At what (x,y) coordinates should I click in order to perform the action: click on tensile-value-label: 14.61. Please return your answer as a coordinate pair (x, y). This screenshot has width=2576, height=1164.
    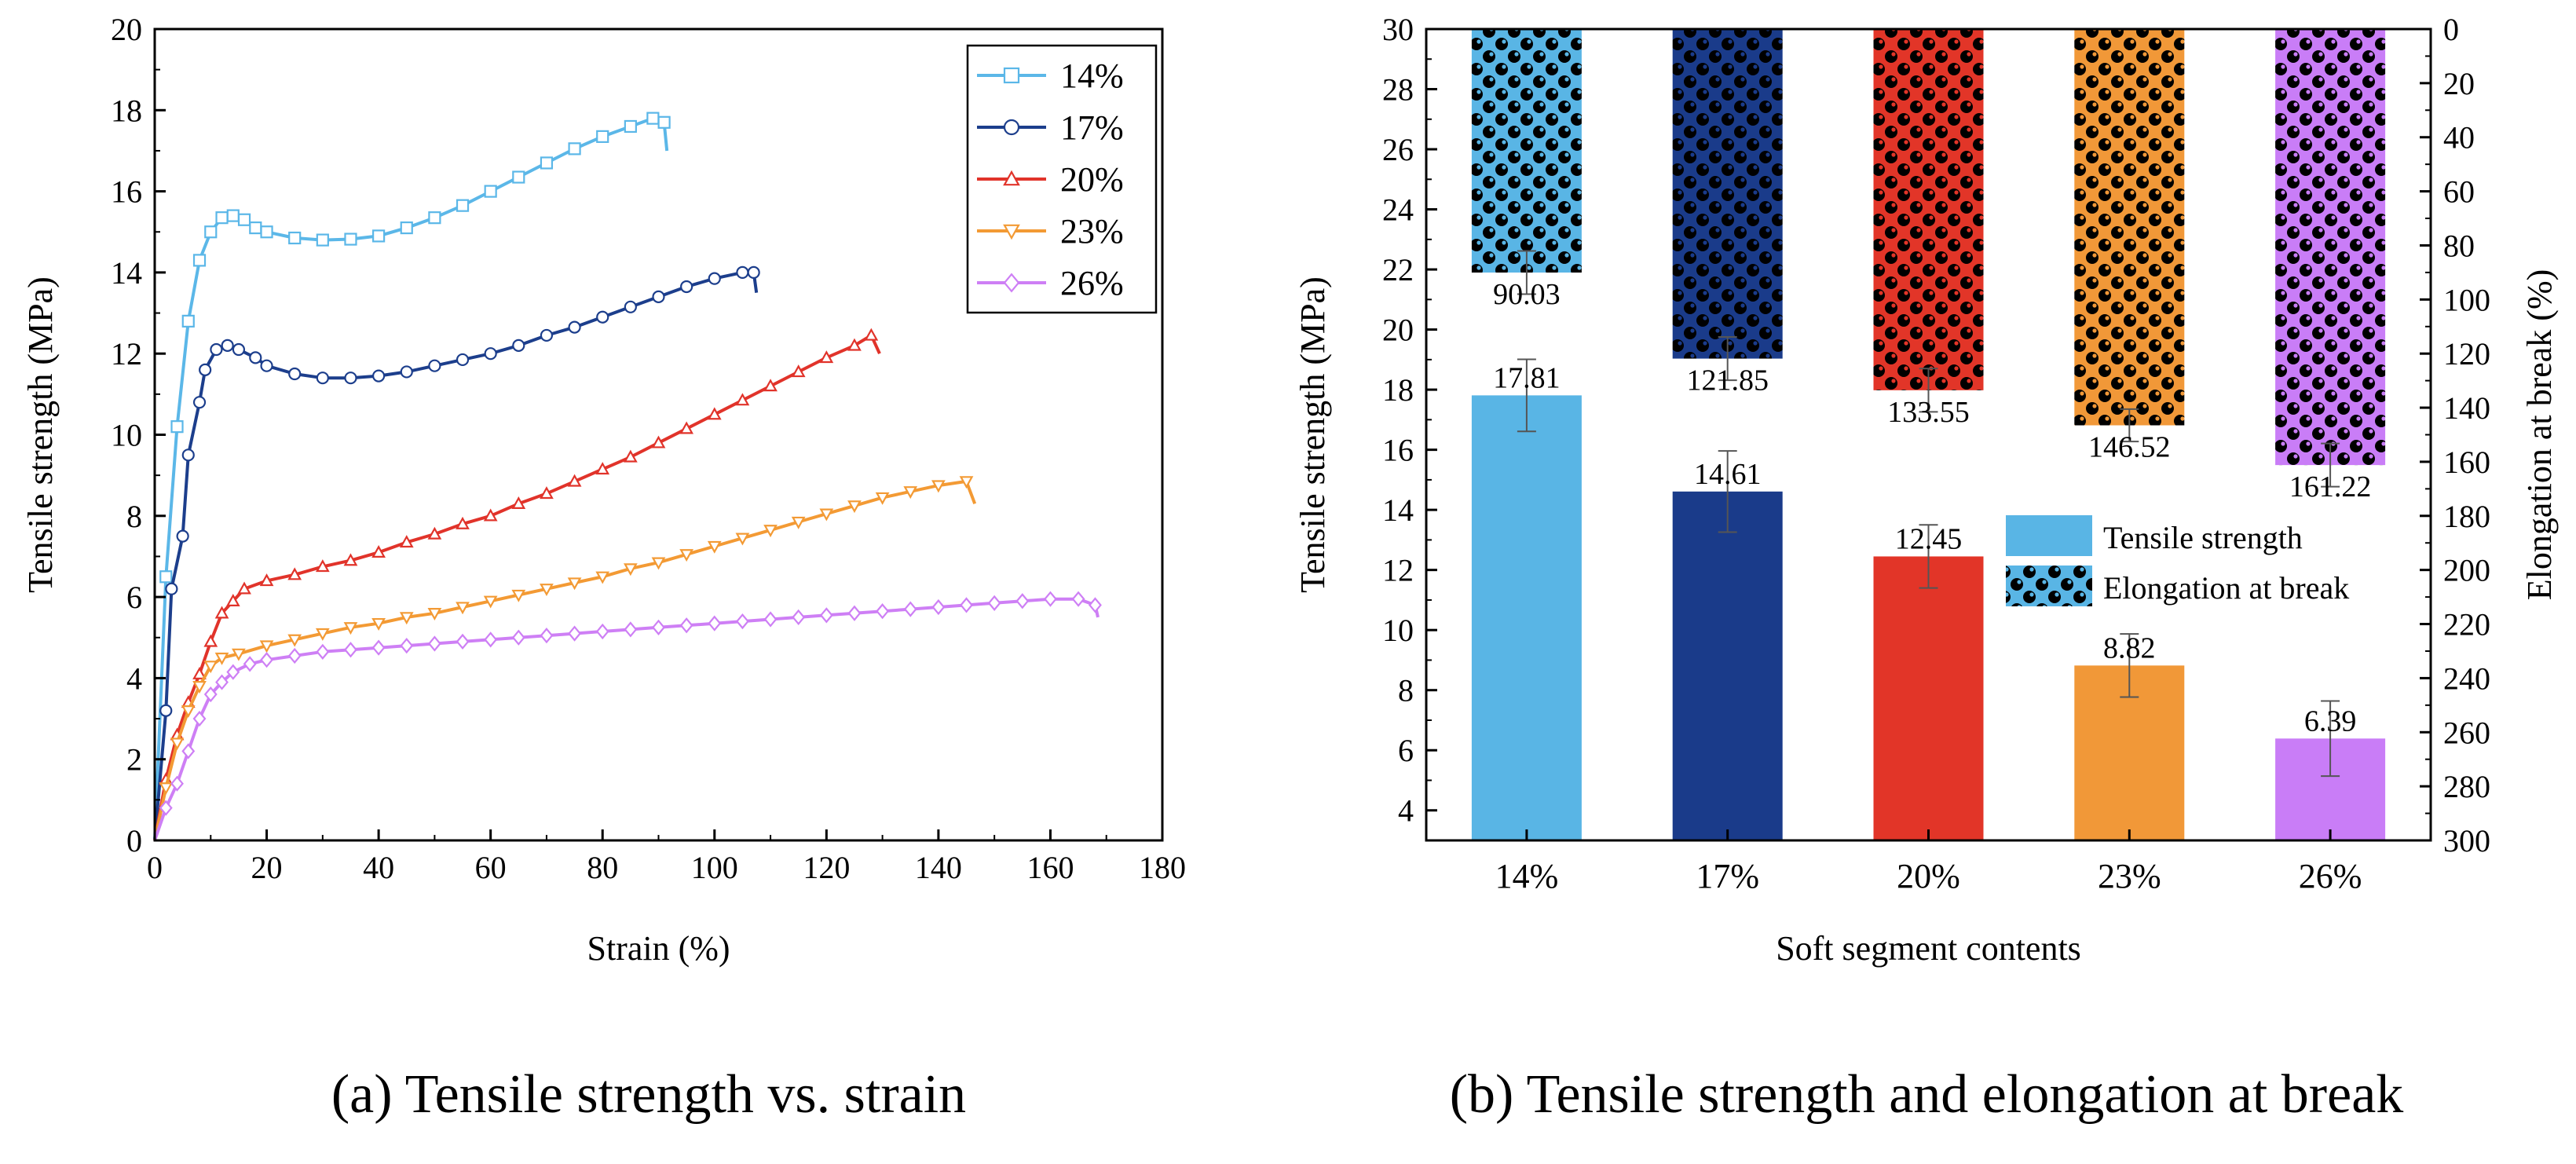
    Looking at the image, I should click on (1728, 474).